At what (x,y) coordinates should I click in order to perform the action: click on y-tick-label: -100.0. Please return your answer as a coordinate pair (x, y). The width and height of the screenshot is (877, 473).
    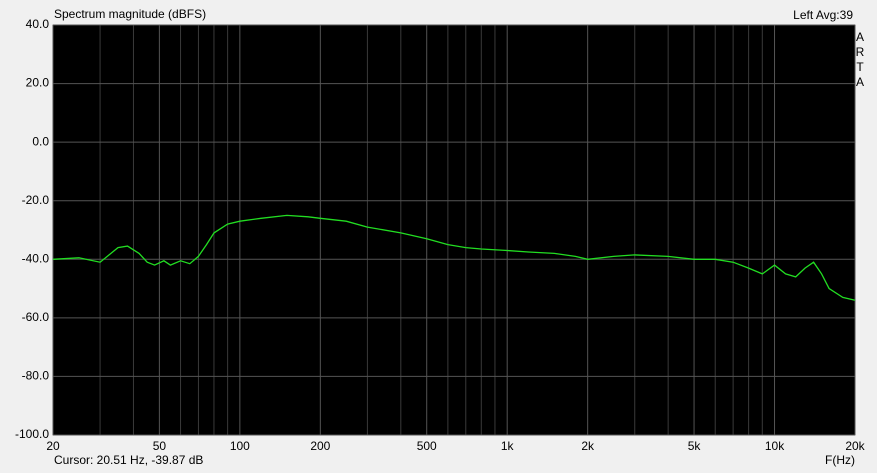
    Looking at the image, I should click on (32, 434).